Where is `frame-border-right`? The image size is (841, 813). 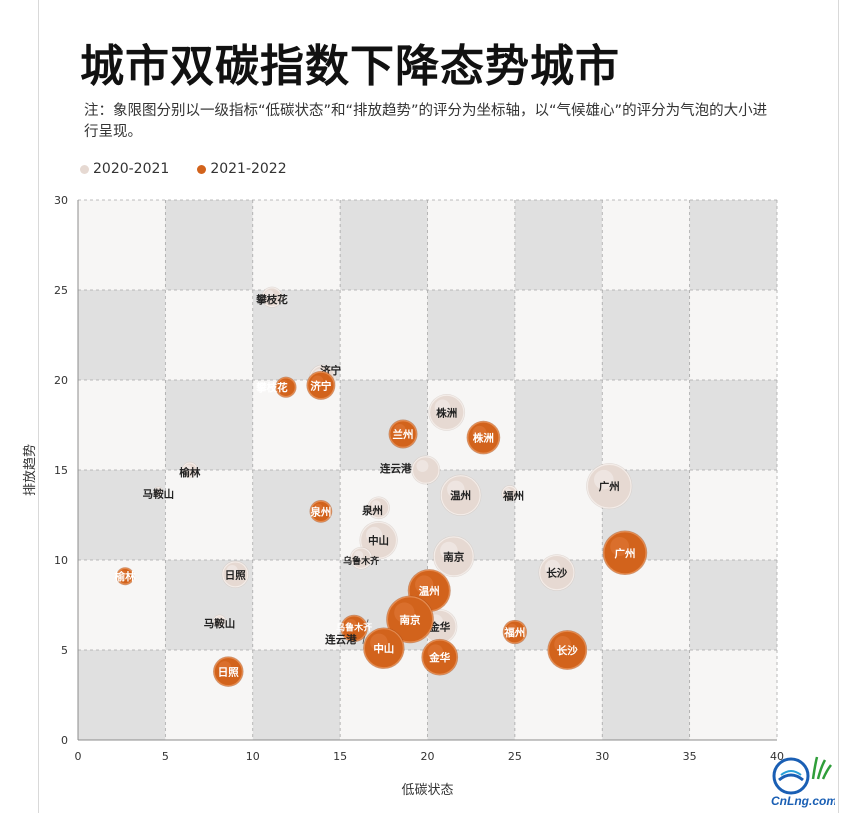 frame-border-right is located at coordinates (838, 406).